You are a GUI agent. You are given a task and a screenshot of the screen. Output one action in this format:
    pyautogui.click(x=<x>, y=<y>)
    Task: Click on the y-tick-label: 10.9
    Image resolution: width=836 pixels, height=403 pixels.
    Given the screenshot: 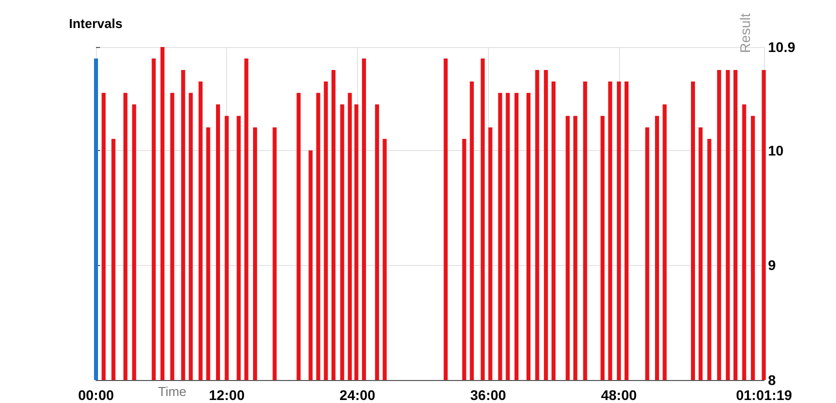 What is the action you would take?
    pyautogui.click(x=782, y=47)
    